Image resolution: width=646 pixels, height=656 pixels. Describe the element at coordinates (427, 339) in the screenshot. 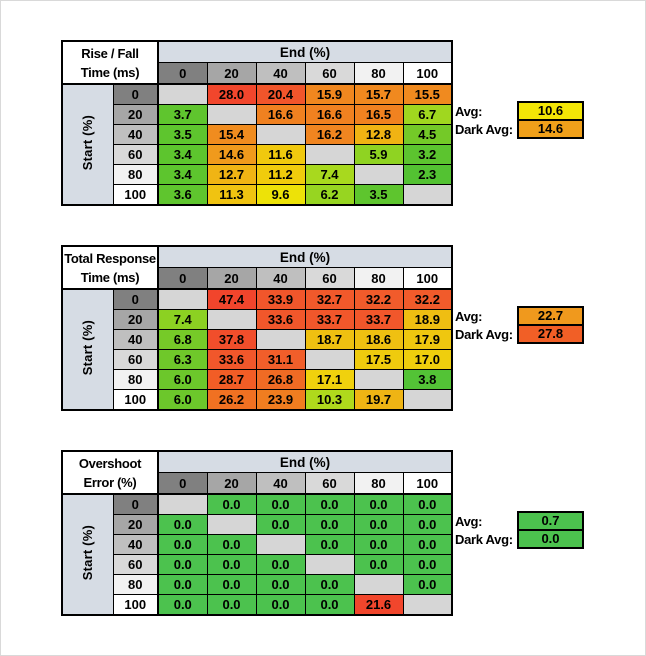

I see `heatmap-cell: 17.9` at that location.